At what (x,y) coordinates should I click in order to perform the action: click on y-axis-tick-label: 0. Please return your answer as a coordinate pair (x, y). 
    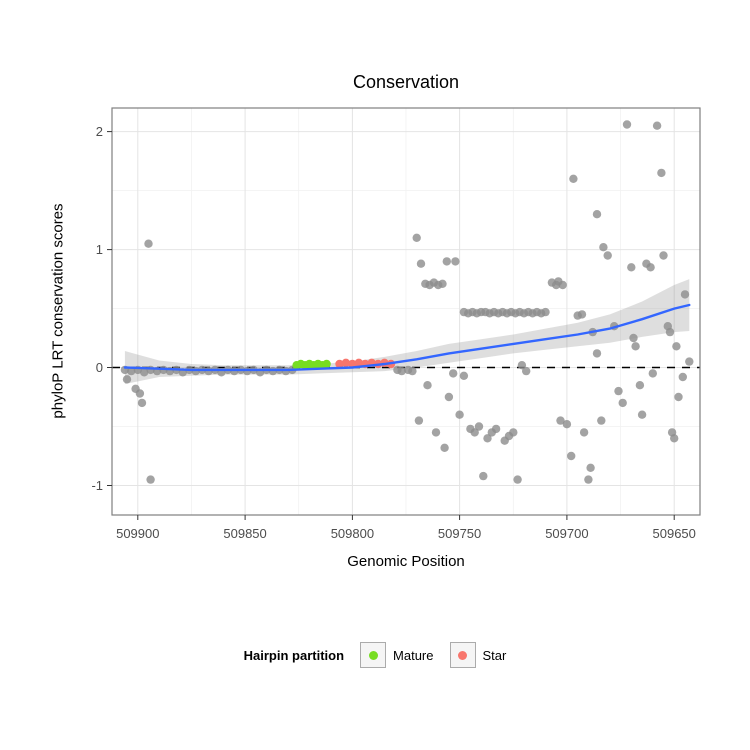
    Looking at the image, I should click on (99, 367).